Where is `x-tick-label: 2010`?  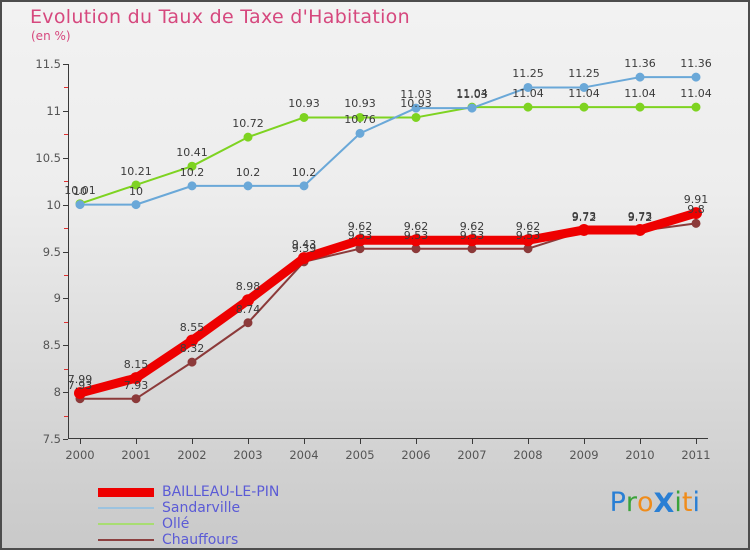
x-tick-label: 2010 is located at coordinates (640, 455).